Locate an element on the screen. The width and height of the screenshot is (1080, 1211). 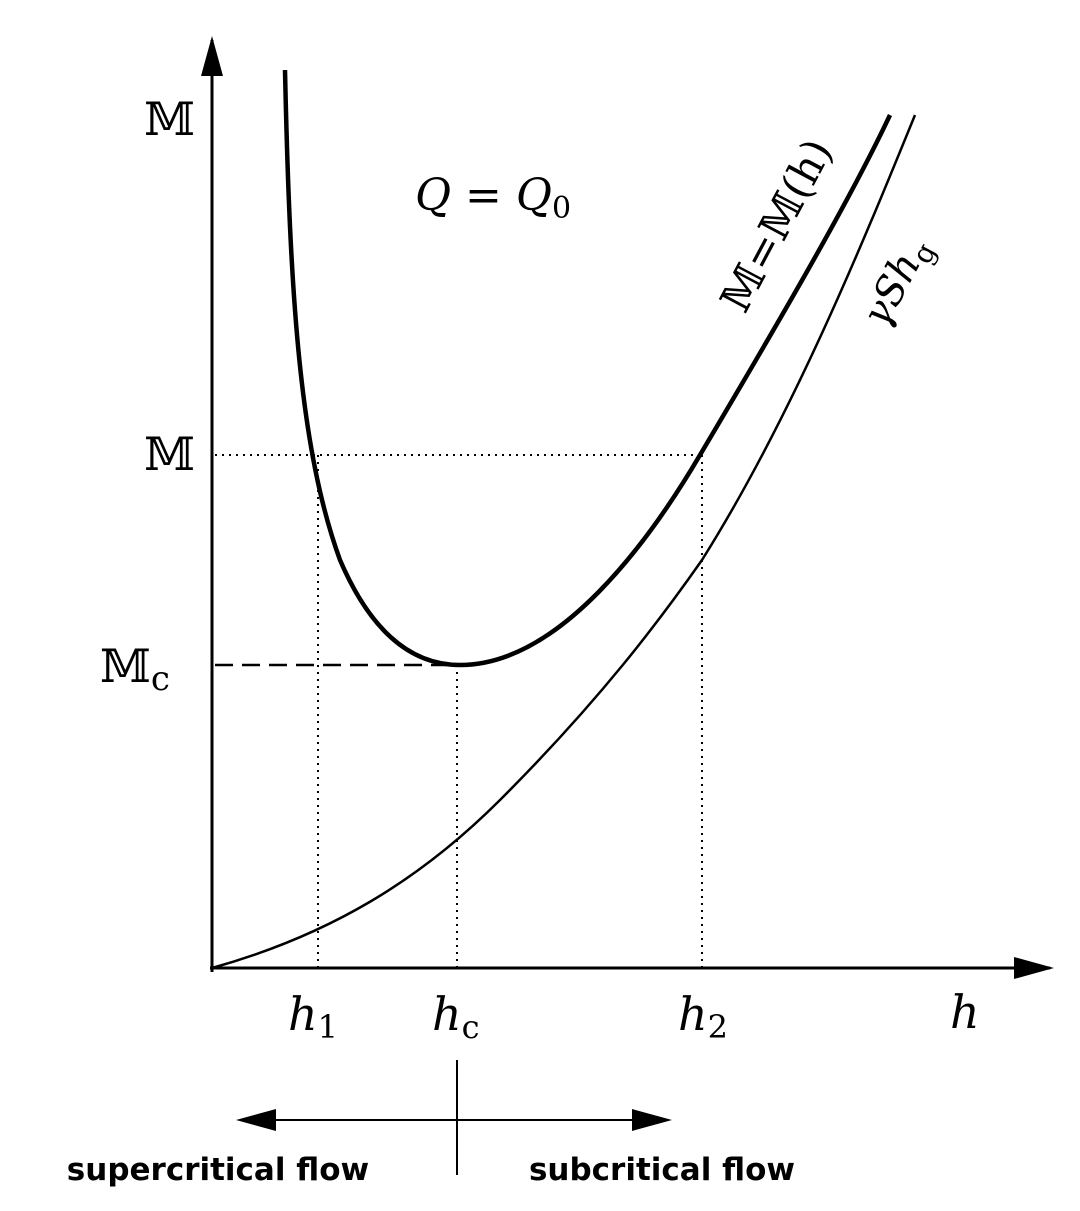
y-label: 𝕄c is located at coordinates (135, 669).